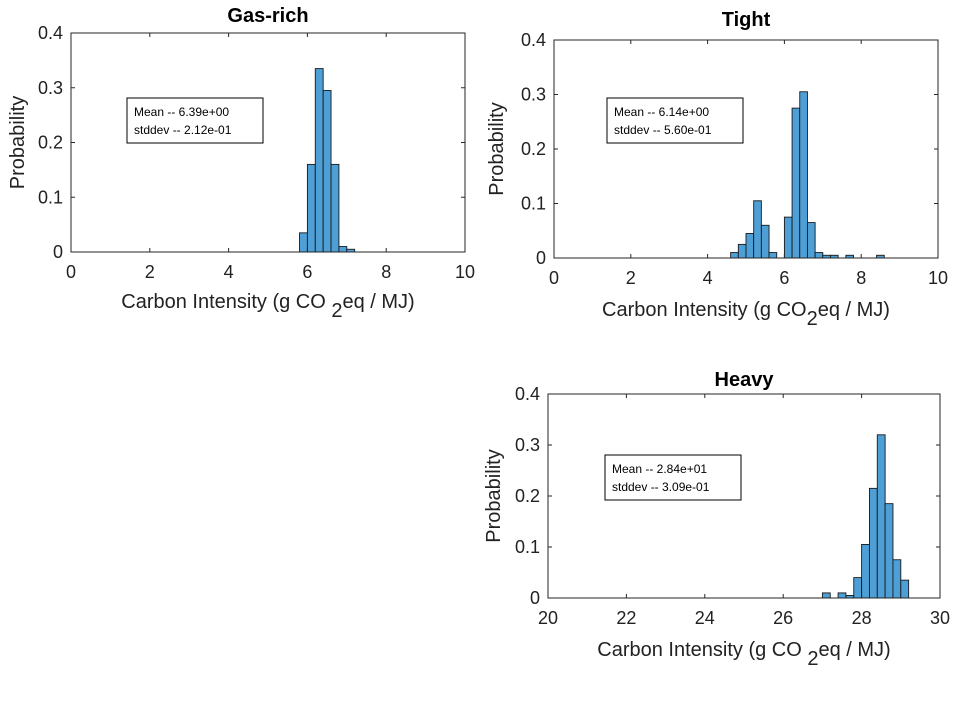 The image size is (960, 720). I want to click on x-tick-label: 20, so click(548, 618).